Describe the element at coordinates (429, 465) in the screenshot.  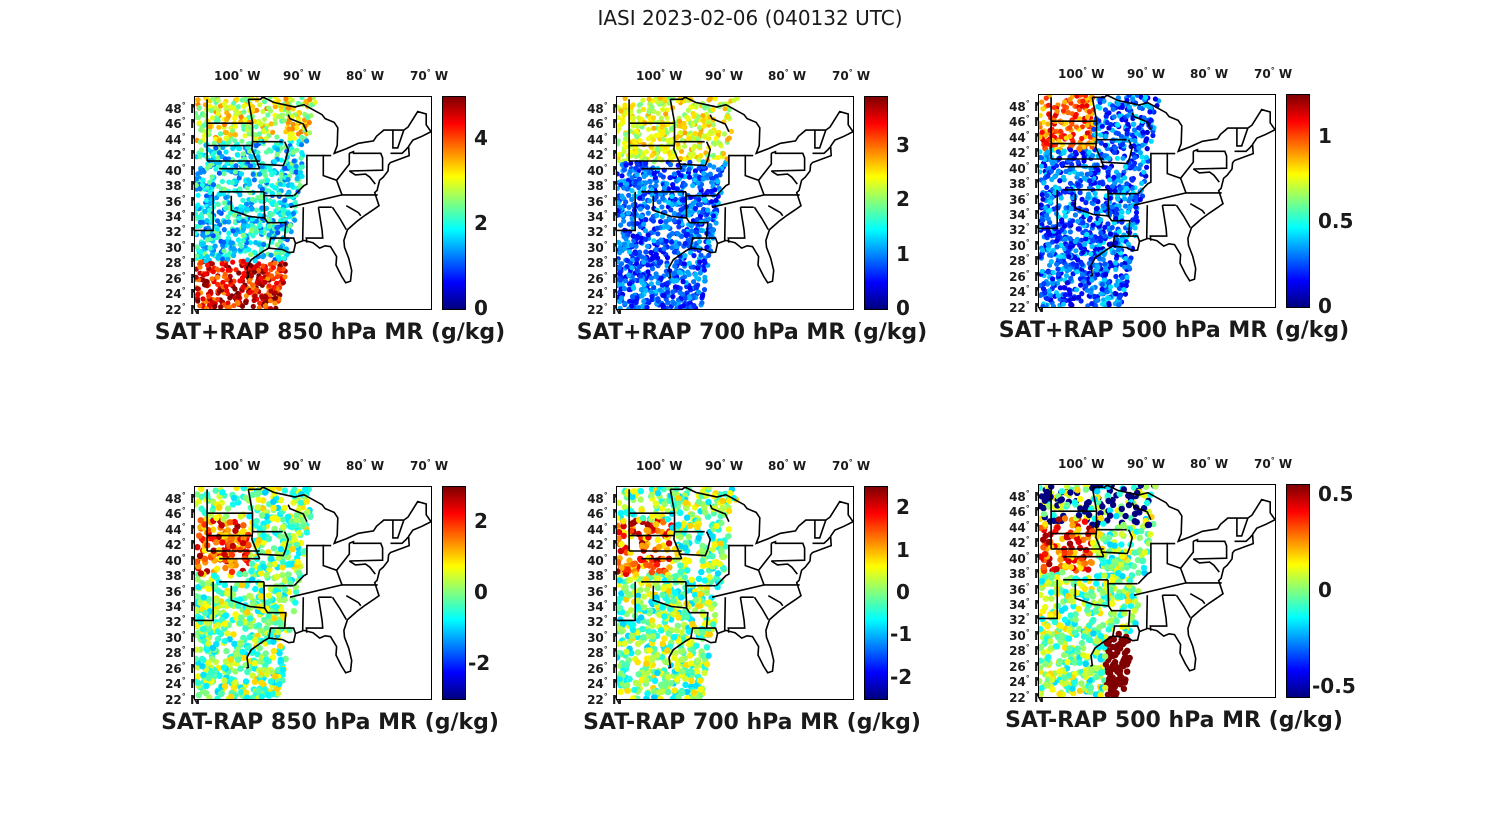
I see `lon-tick-label: 70° W` at that location.